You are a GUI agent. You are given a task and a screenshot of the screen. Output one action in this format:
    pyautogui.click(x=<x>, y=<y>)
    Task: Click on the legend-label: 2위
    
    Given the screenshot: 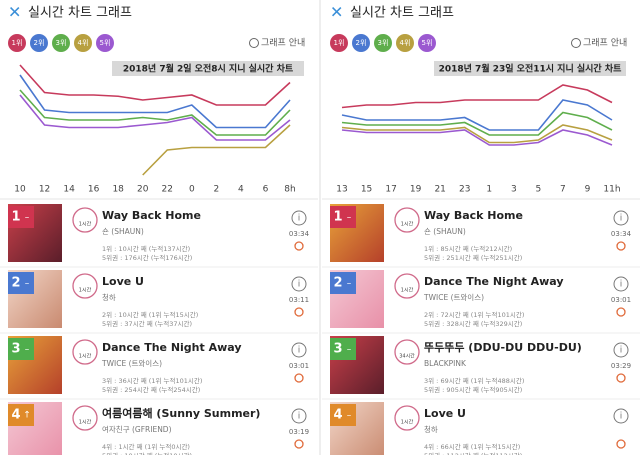 What is the action you would take?
    pyautogui.click(x=39, y=43)
    